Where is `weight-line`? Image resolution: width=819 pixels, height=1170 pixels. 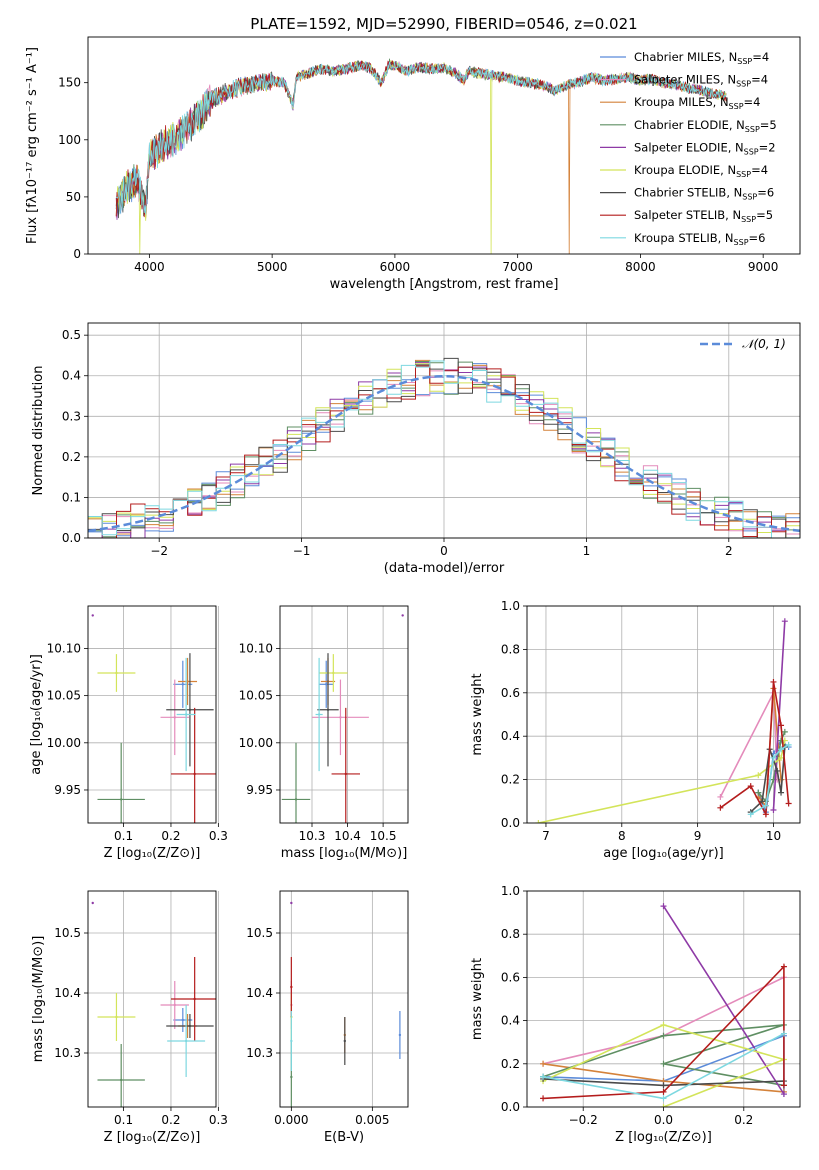 weight-line is located at coordinates (723, 1000).